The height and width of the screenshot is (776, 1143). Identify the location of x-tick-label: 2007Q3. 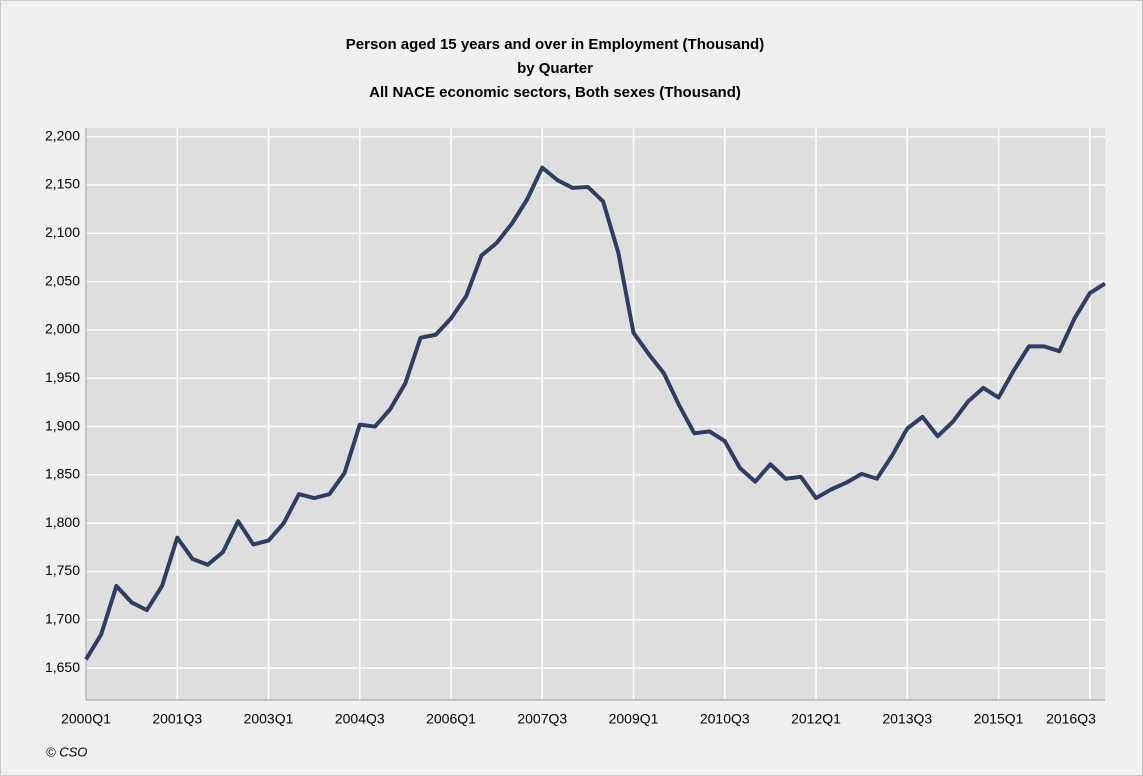
(542, 719).